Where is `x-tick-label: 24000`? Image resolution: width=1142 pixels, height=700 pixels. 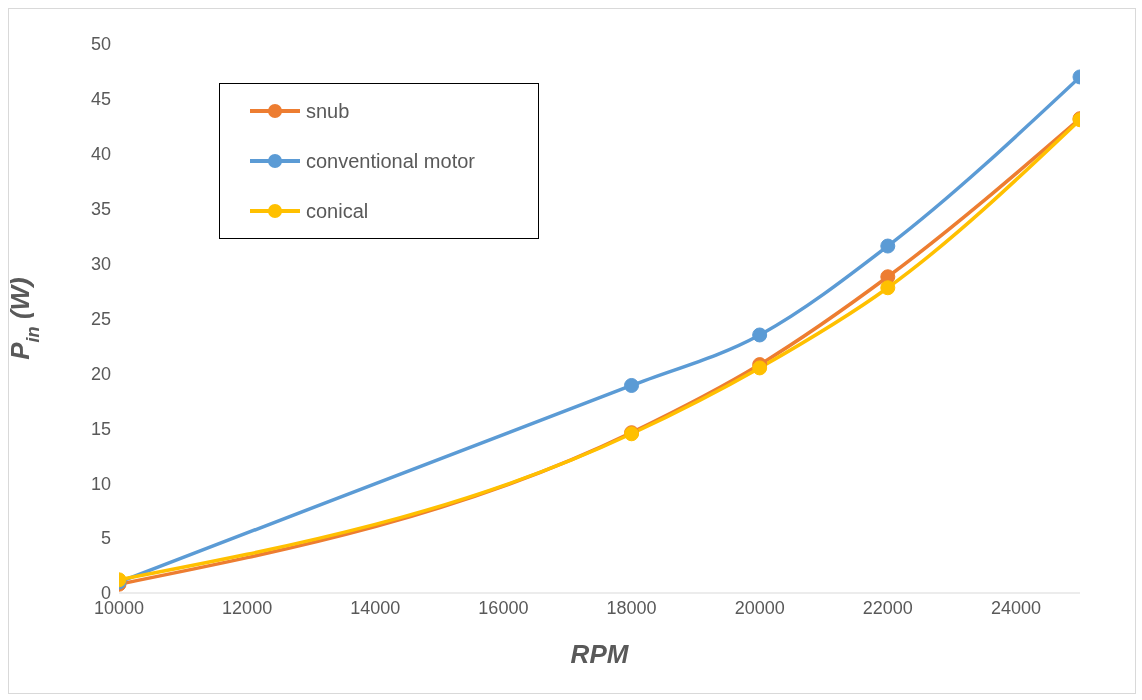 x-tick-label: 24000 is located at coordinates (1015, 607).